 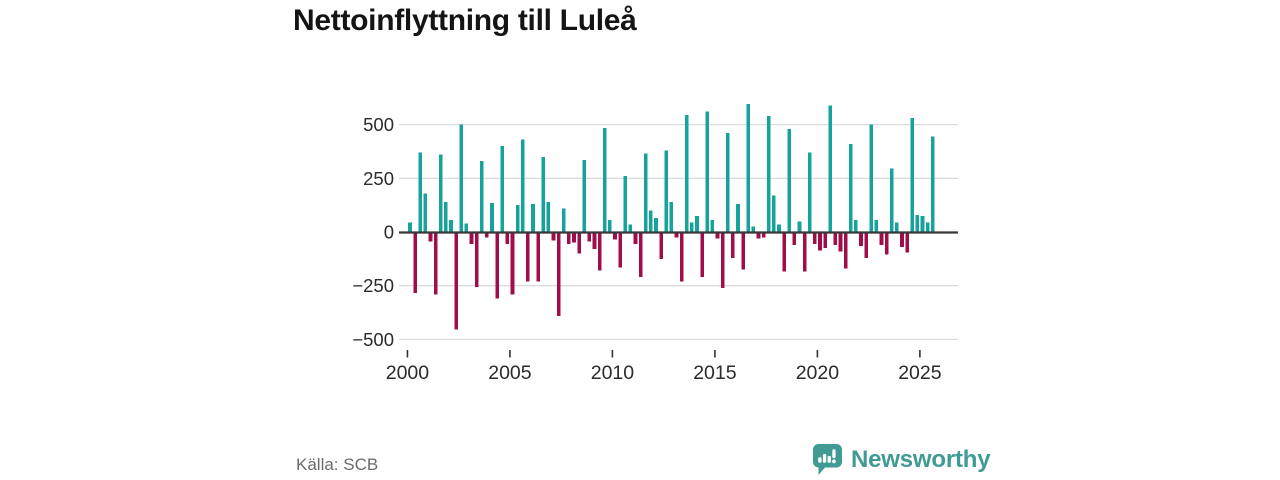 What do you see at coordinates (378, 124) in the screenshot?
I see `y-axis-tick-label: 500` at bounding box center [378, 124].